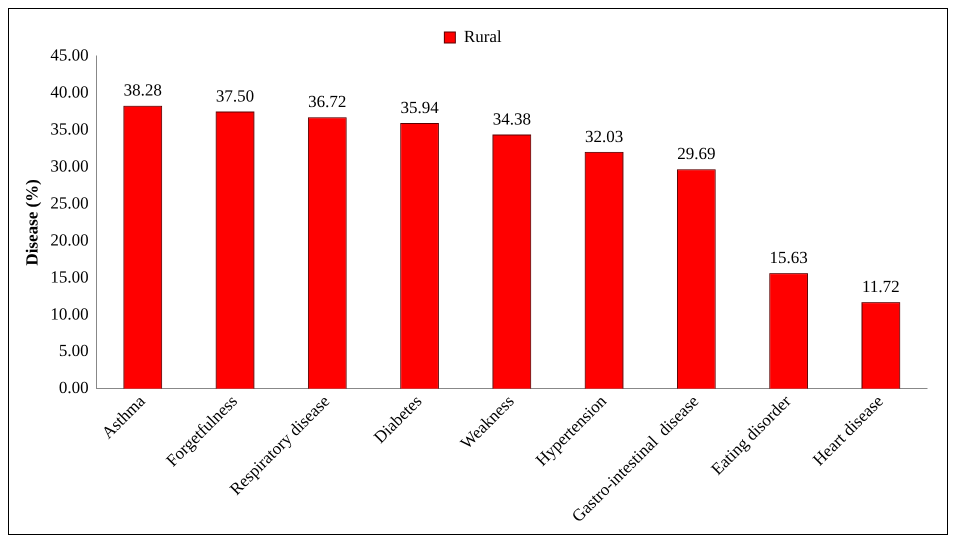 This screenshot has width=956, height=543. Describe the element at coordinates (69, 54) in the screenshot. I see `y-tick-label: 45.00` at that location.